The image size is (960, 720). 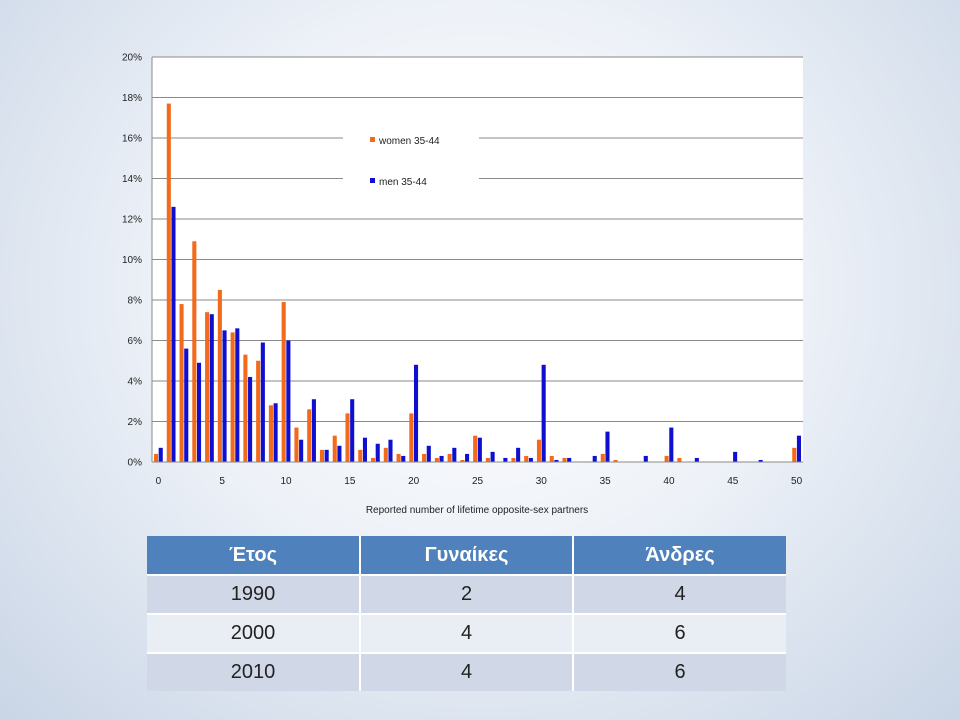 I want to click on x-tick-labels: 0 5 10 15 20 25 30 35 40 45 50, so click(x=479, y=481).